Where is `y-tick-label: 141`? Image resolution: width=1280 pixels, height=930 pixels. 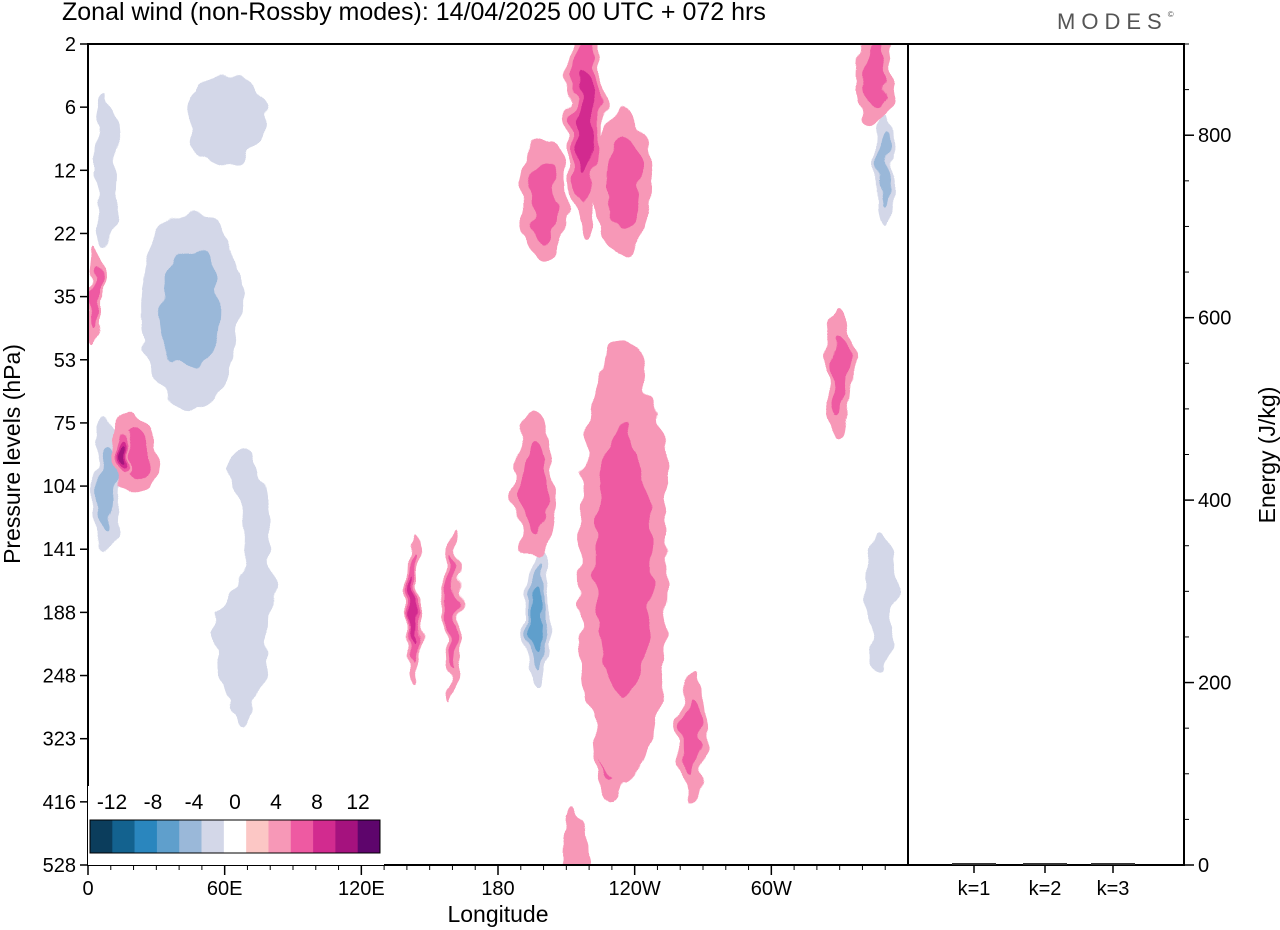
y-tick-label: 141 is located at coordinates (59, 550).